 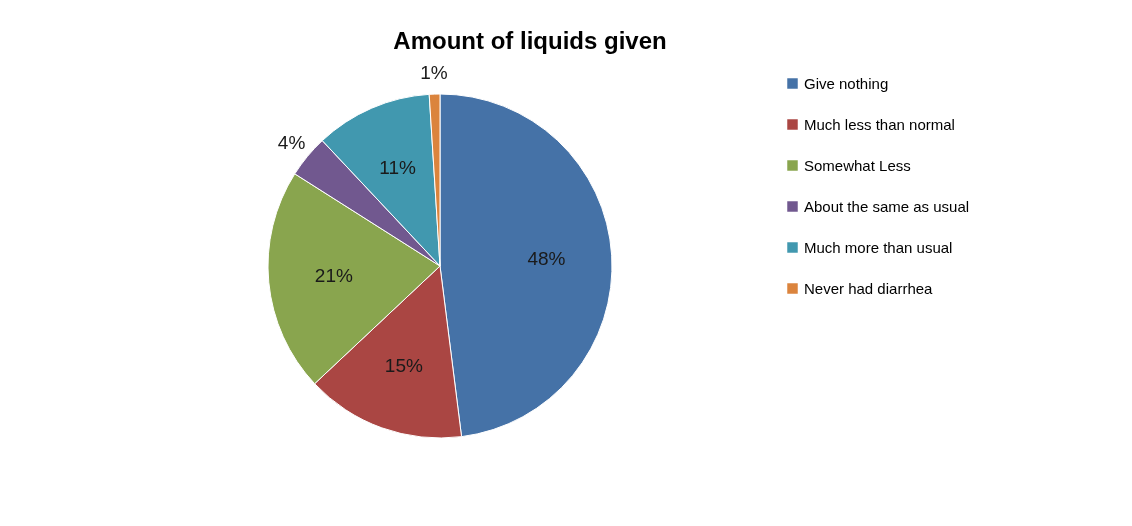 I want to click on data-label: 1%, so click(x=434, y=73).